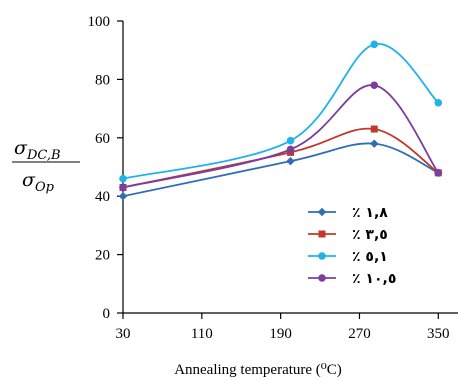 The image size is (458, 381). Describe the element at coordinates (438, 334) in the screenshot. I see `x-tick-label: 350` at that location.